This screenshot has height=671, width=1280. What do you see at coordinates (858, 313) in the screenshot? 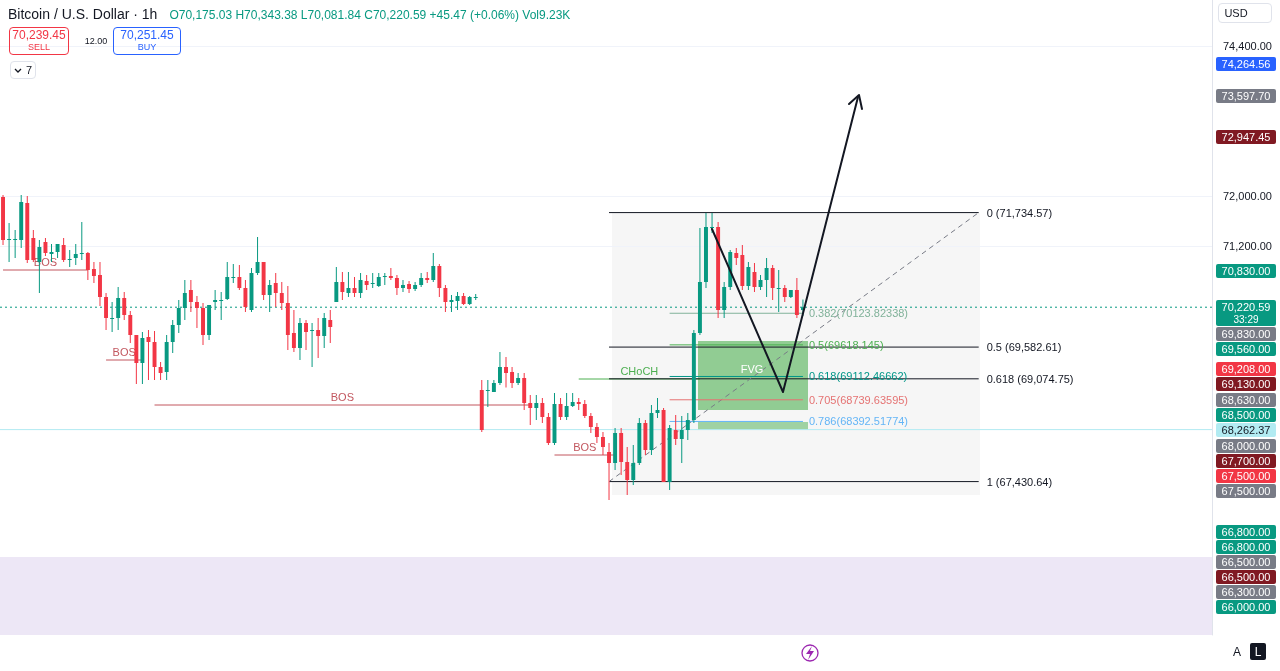
I see `series-label: 0.382(70123.82338)` at bounding box center [858, 313].